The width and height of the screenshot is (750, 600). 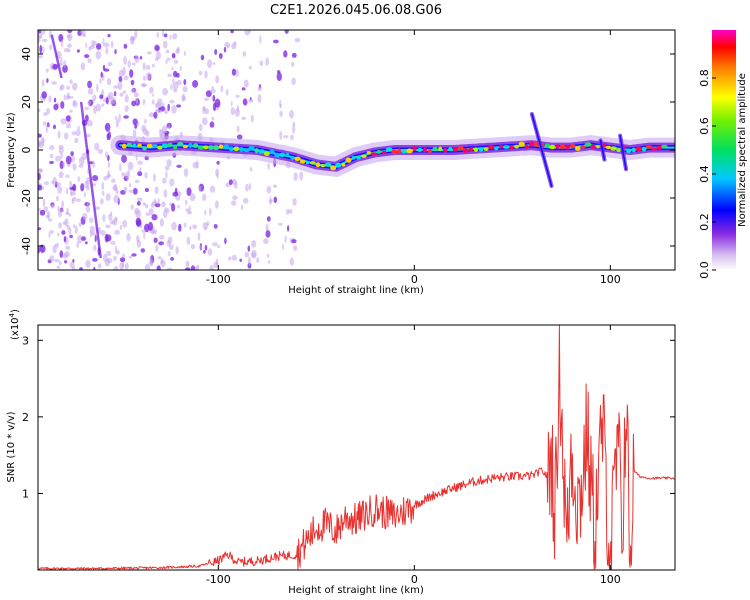 What do you see at coordinates (704, 126) in the screenshot?
I see `colorbar-tick-label: 0.6` at bounding box center [704, 126].